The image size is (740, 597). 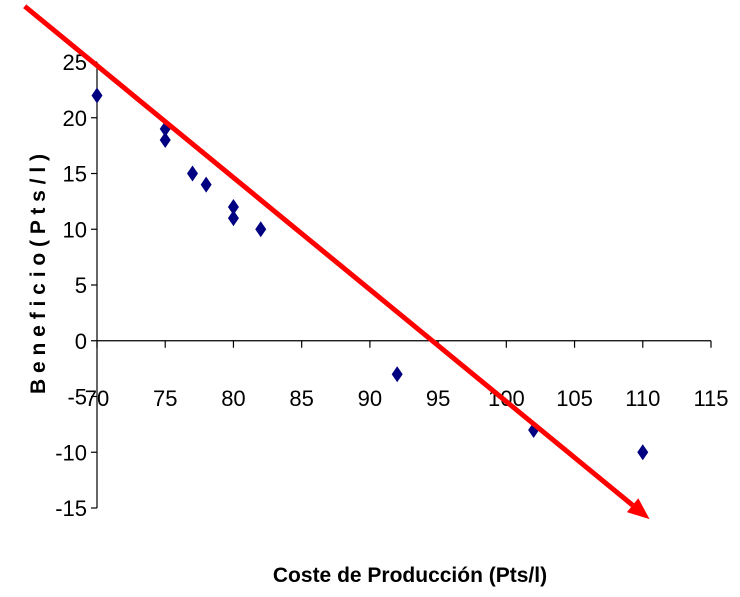 I want to click on x-tick-label: 115, so click(x=710, y=398).